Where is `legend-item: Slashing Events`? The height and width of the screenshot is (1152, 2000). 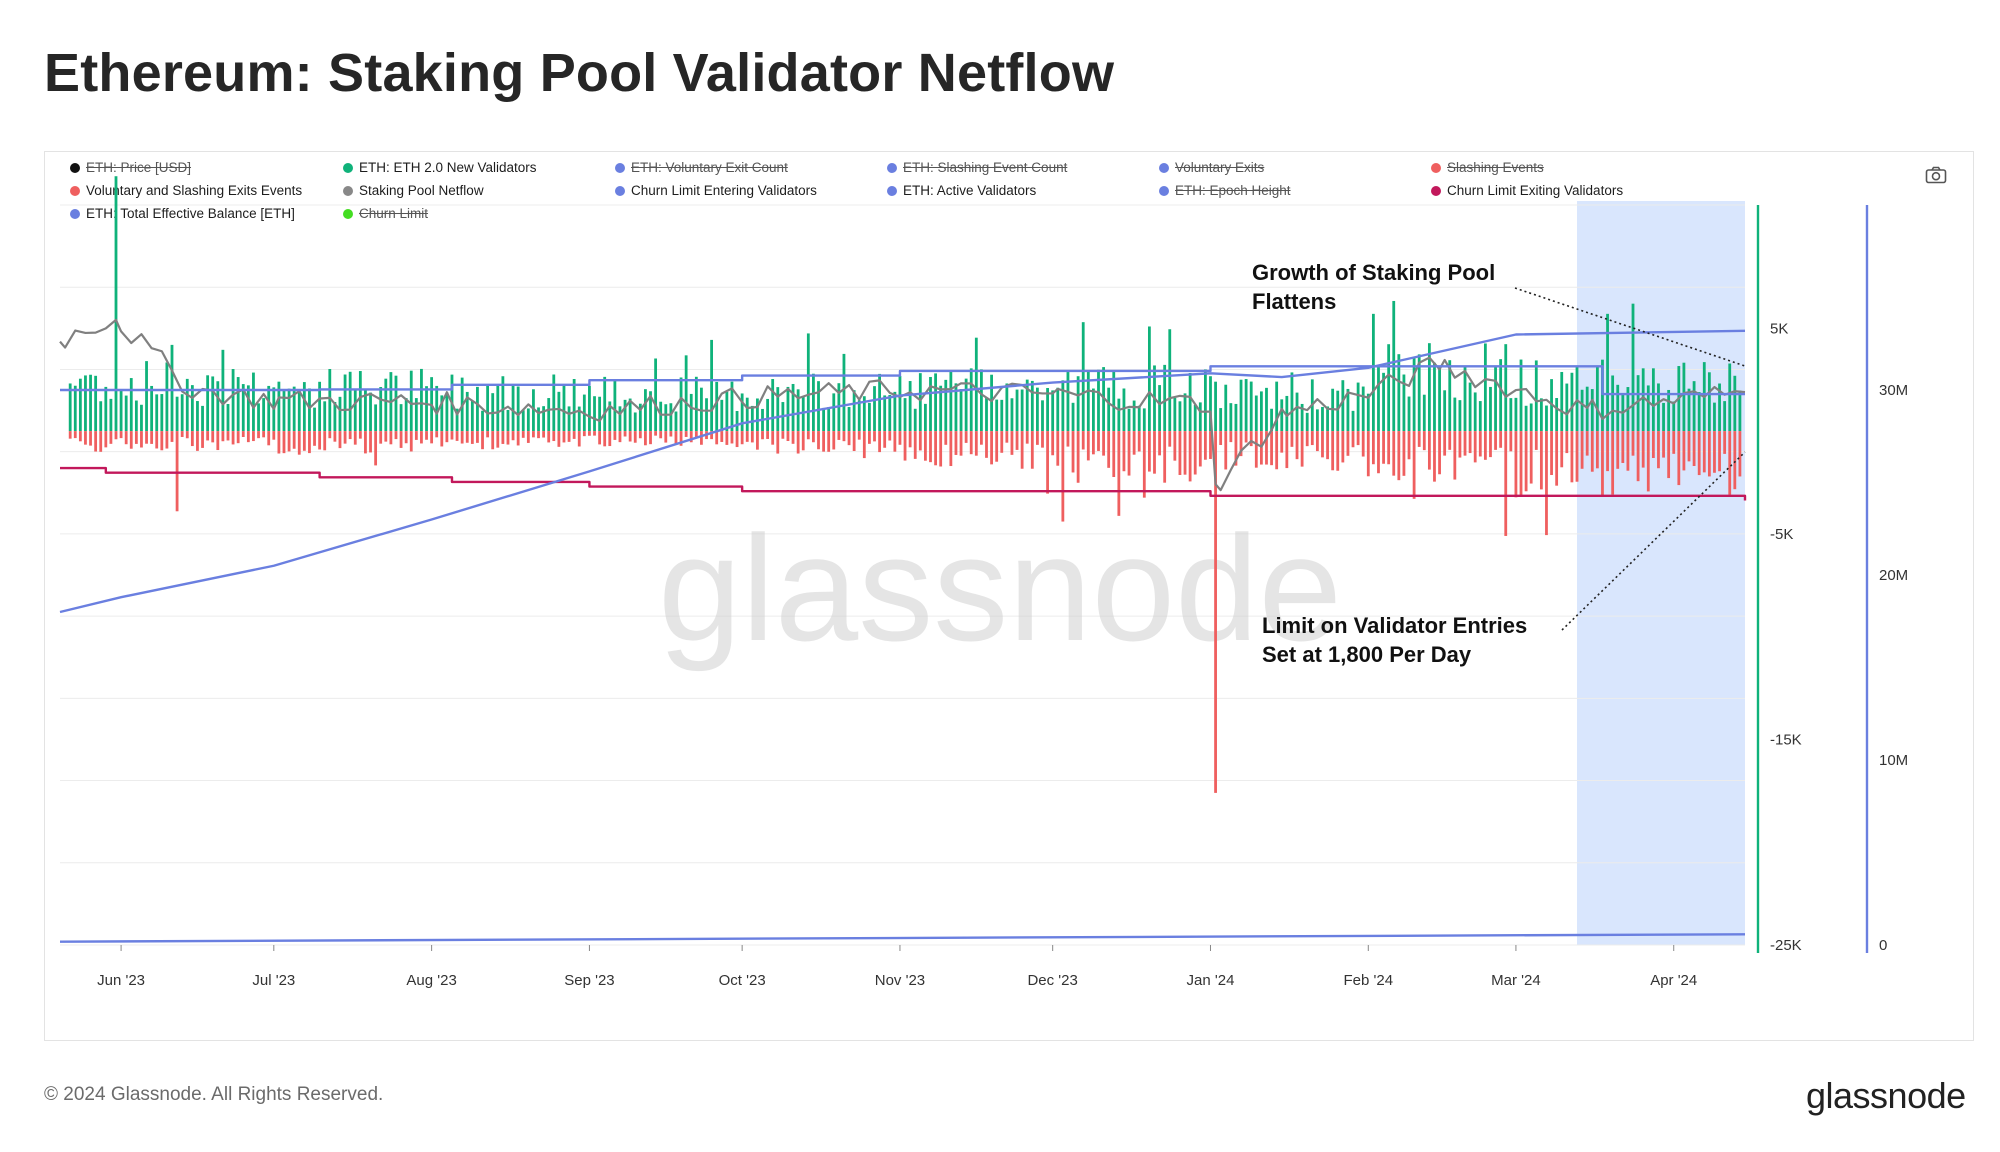 legend-item: Slashing Events is located at coordinates (1487, 167).